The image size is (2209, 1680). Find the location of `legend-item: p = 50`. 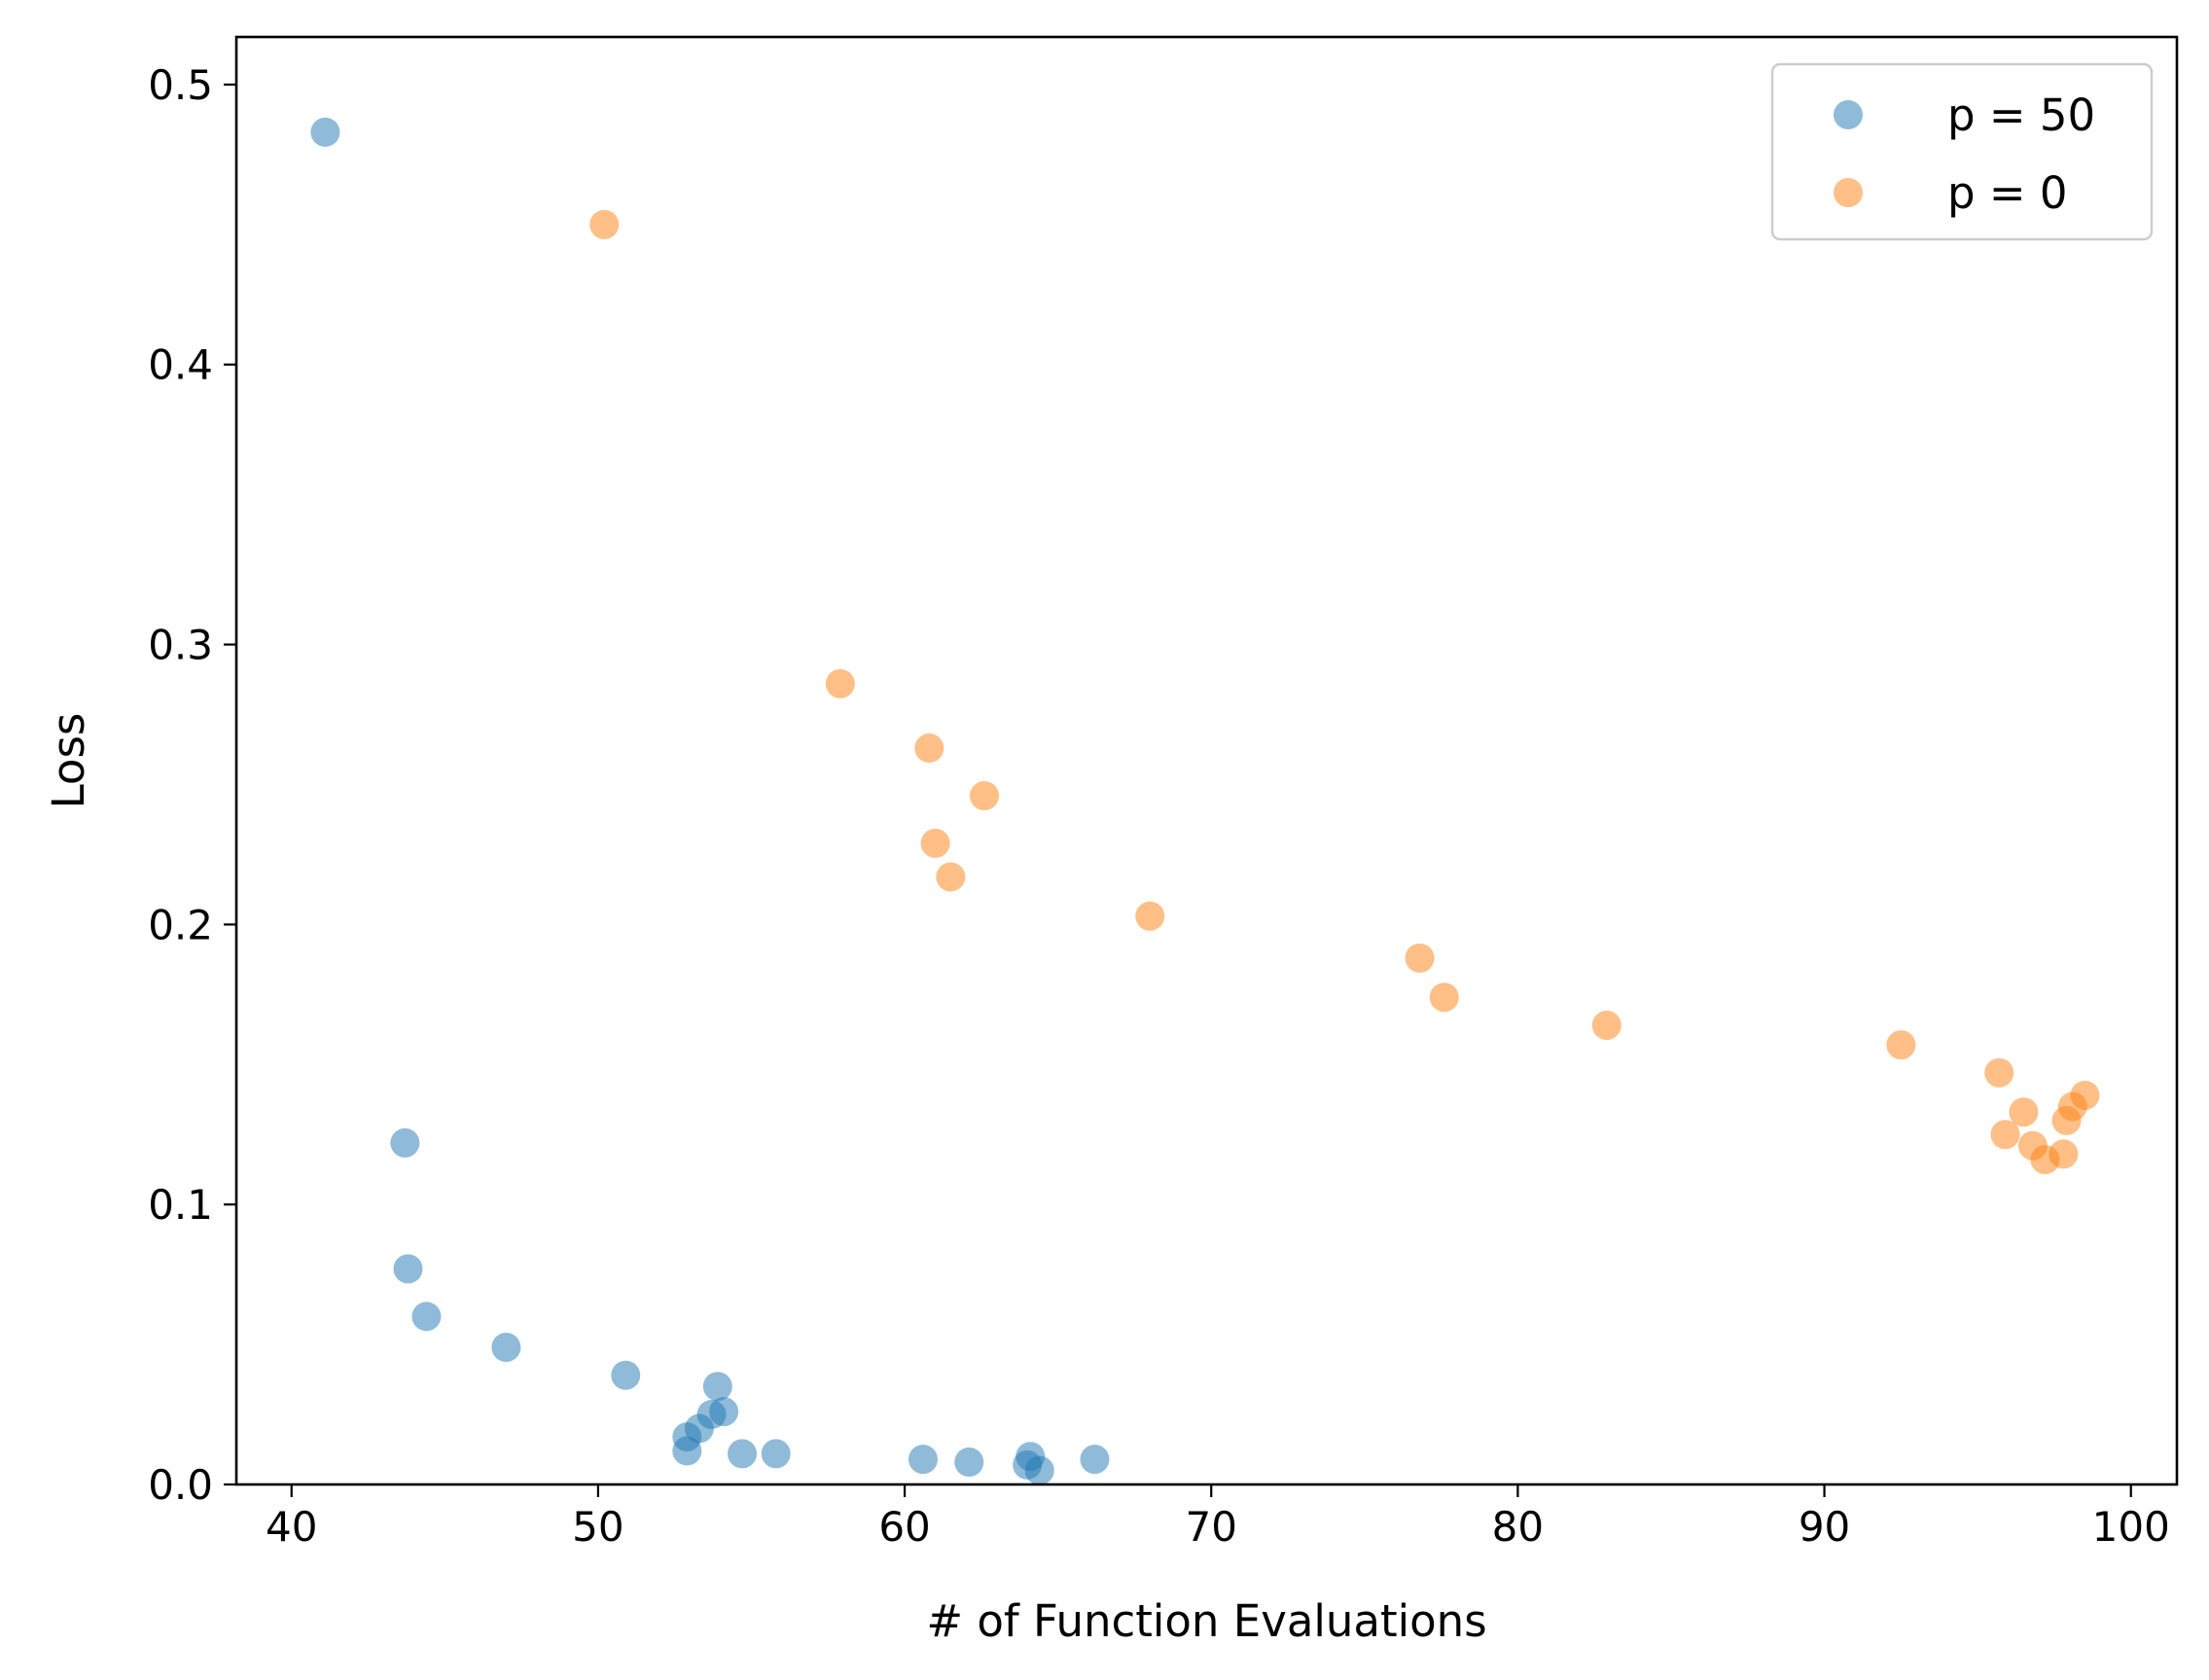

legend-item: p = 50 is located at coordinates (1965, 115).